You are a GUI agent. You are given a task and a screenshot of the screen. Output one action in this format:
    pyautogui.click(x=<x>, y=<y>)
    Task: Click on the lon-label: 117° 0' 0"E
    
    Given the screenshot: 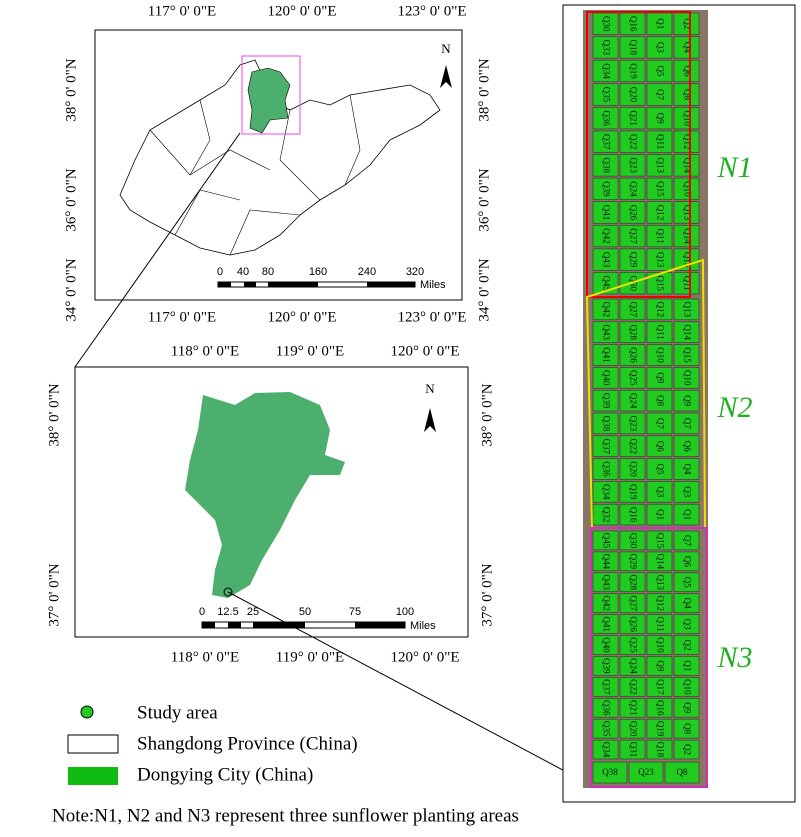 What is the action you would take?
    pyautogui.click(x=182, y=317)
    